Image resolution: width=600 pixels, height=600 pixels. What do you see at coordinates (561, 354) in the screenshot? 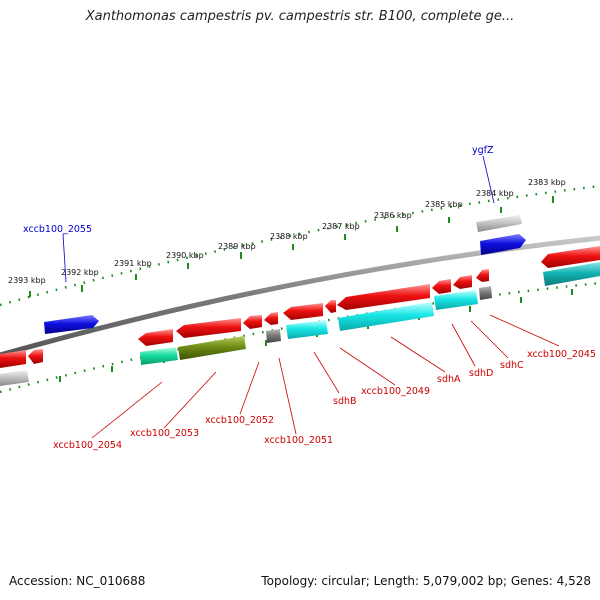
I see `gene-label: xccb100_2045` at bounding box center [561, 354].